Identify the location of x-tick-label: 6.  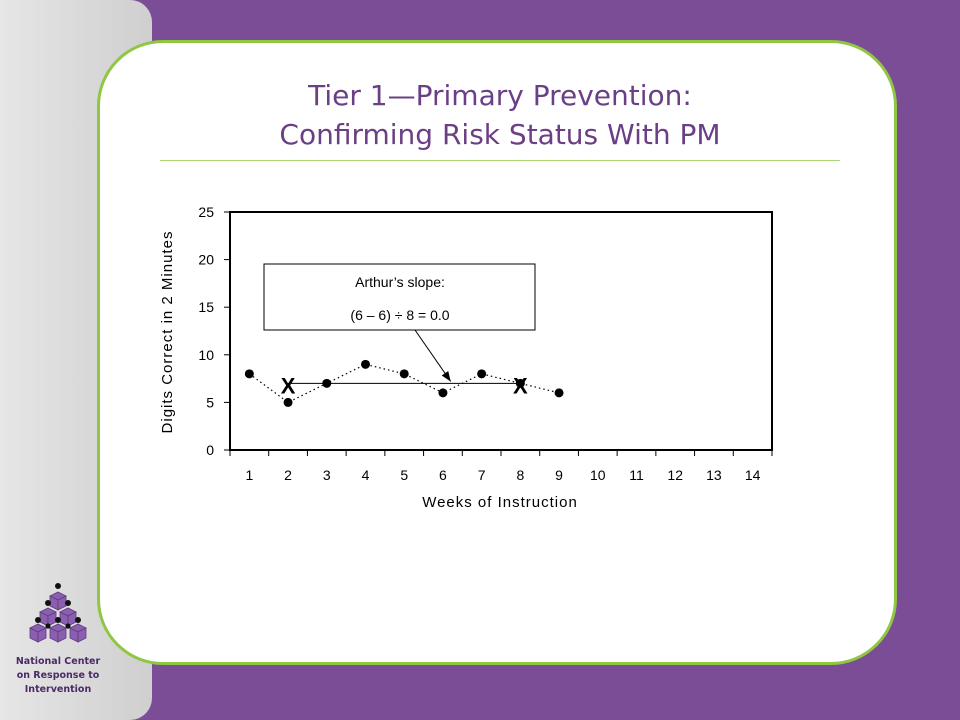
(443, 475).